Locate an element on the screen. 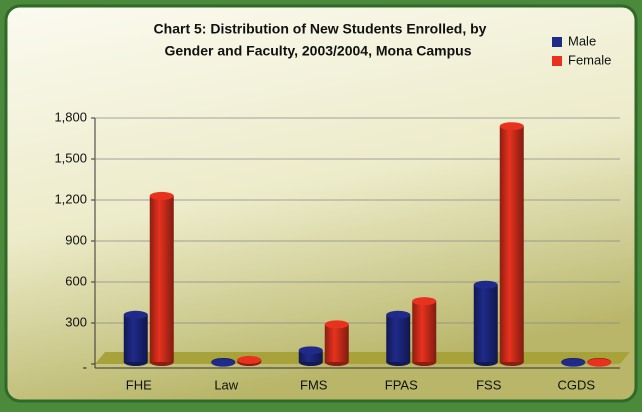 The width and height of the screenshot is (642, 412). y-tick-label: 600 is located at coordinates (76, 280).